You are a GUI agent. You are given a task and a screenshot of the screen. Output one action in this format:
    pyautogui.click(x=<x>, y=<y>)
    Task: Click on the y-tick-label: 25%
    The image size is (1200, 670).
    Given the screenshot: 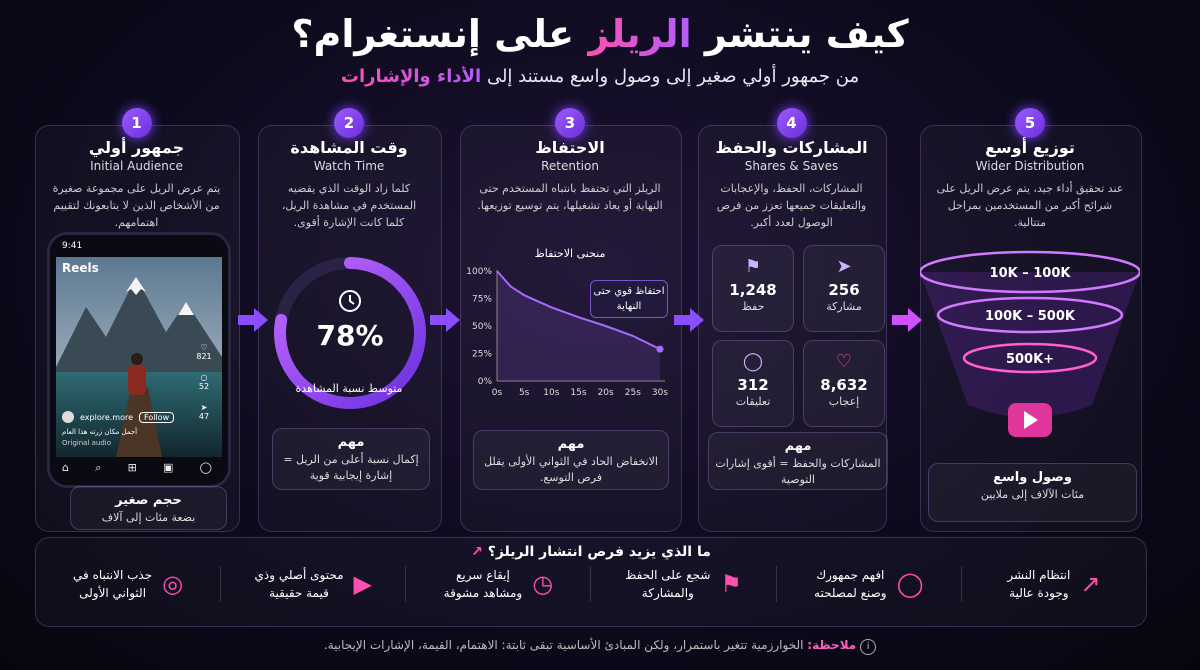 What is the action you would take?
    pyautogui.click(x=482, y=355)
    